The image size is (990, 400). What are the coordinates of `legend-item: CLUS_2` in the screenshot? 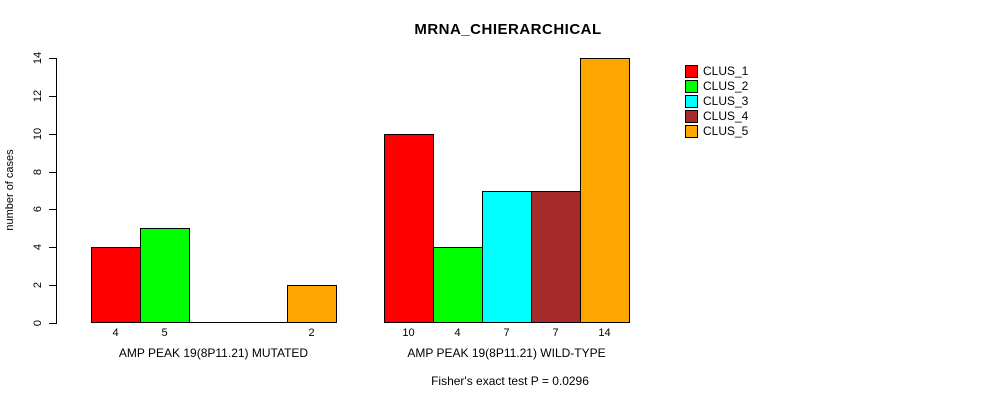 It's located at (716, 86).